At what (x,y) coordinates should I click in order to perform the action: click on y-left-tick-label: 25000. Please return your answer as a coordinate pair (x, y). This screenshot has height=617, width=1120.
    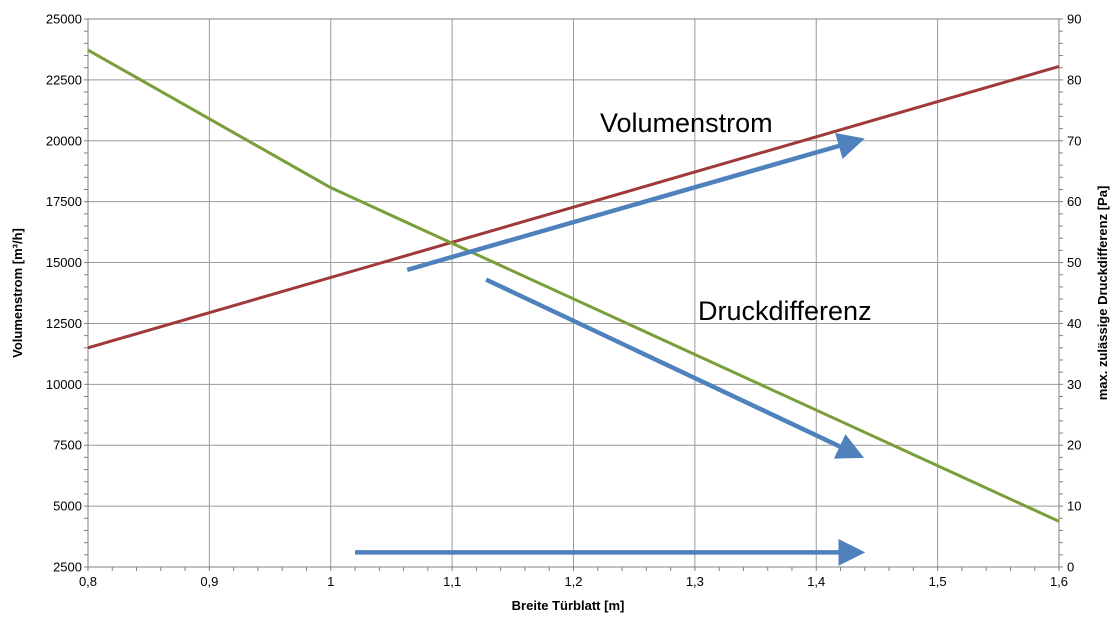
    Looking at the image, I should click on (64, 19).